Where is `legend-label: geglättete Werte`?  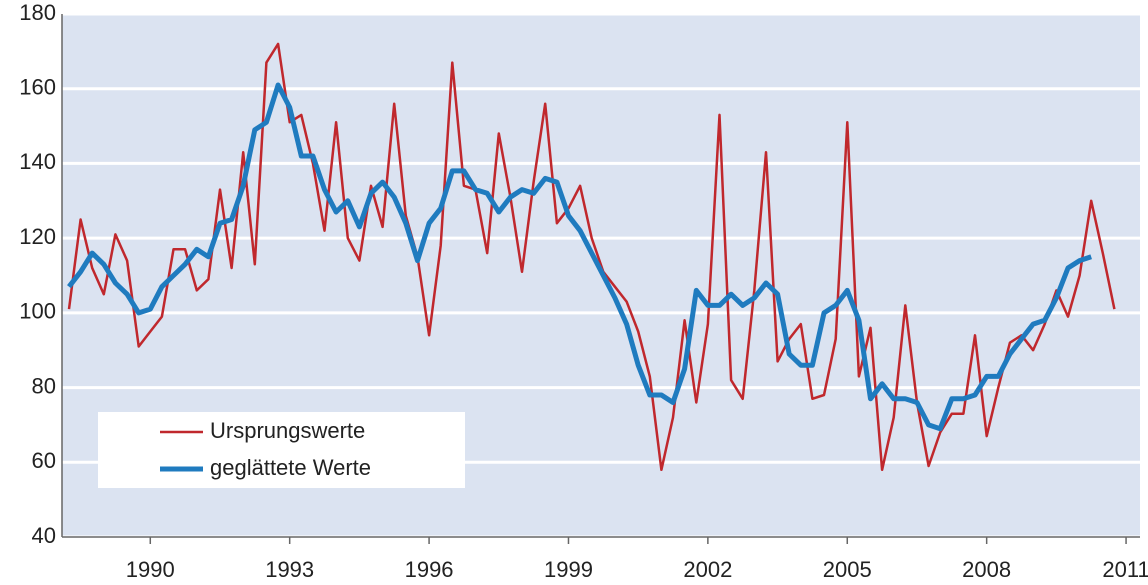 legend-label: geglättete Werte is located at coordinates (290, 467).